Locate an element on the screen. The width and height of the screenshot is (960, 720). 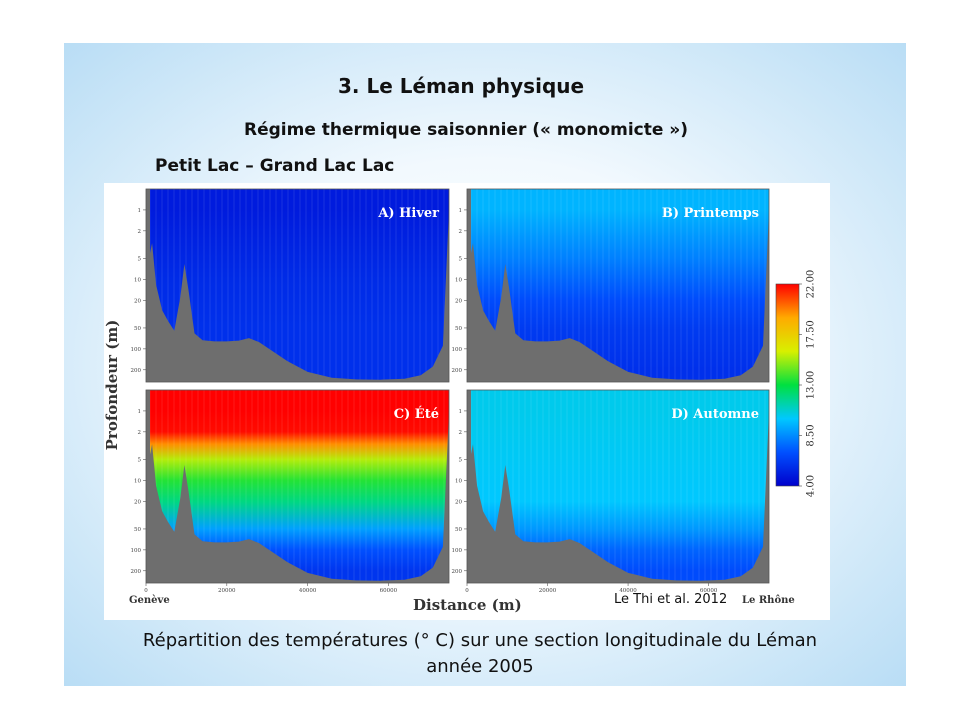
y-axis-label: Profondeur (m) is located at coordinates (112, 385).